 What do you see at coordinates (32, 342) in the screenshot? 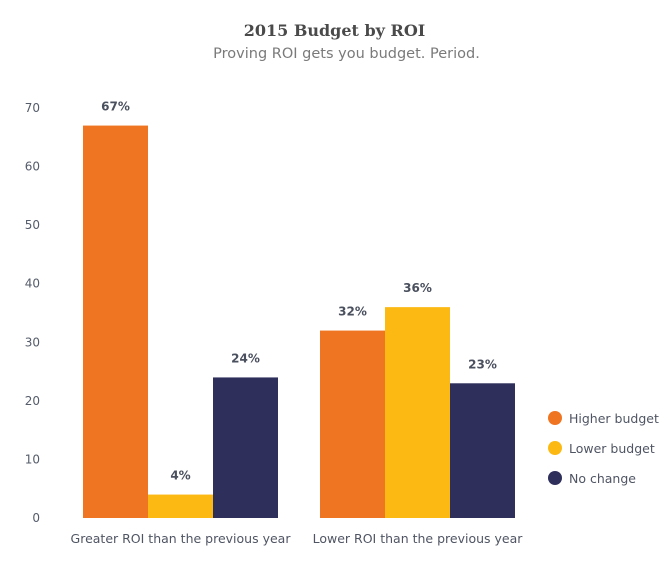
I see `y-tick-label: 30` at bounding box center [32, 342].